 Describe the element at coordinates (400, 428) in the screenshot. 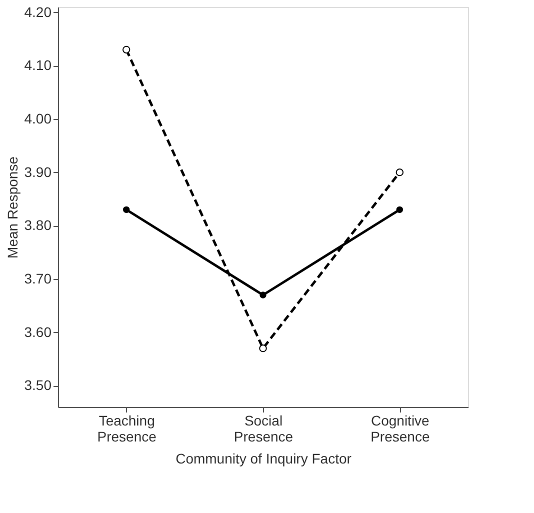

I see `x-tick-label: Cognitive Presence` at that location.